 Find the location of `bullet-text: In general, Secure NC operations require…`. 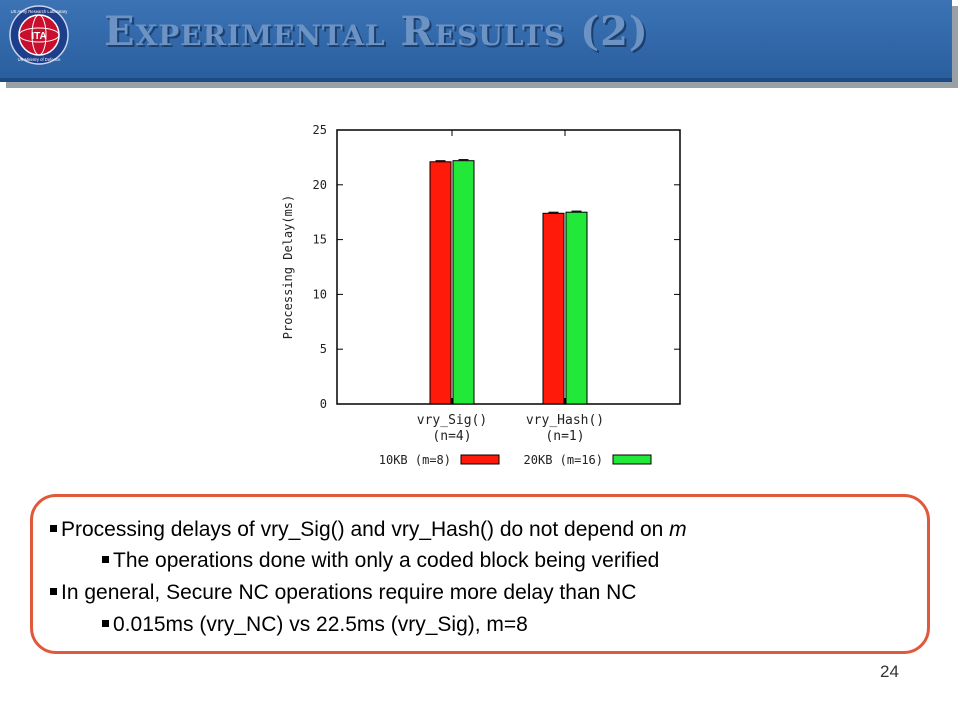

bullet-text: In general, Secure NC operations require… is located at coordinates (349, 592).